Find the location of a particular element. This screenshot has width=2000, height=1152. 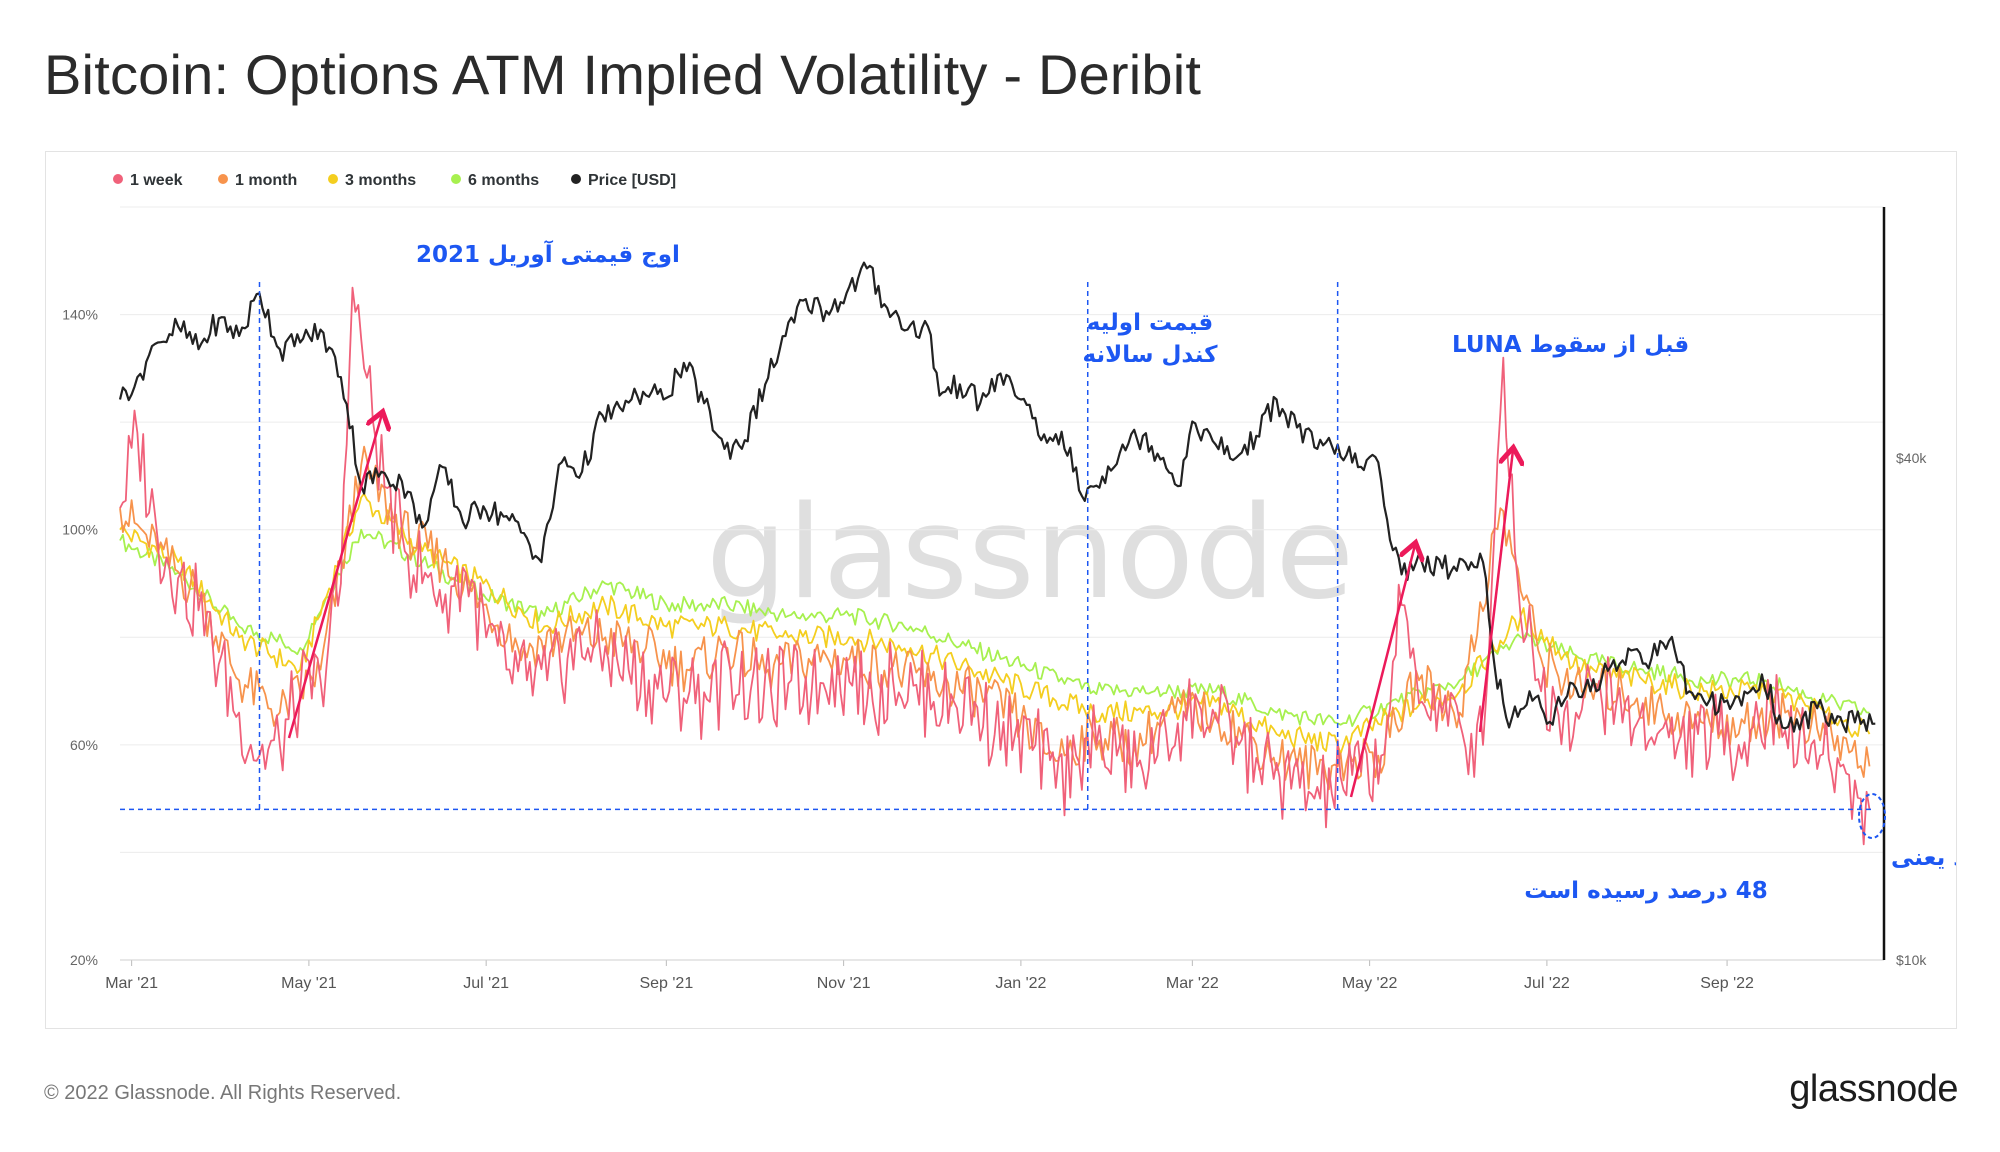

annotation-yearly-candle-1: قیمت اولیه is located at coordinates (1150, 323).